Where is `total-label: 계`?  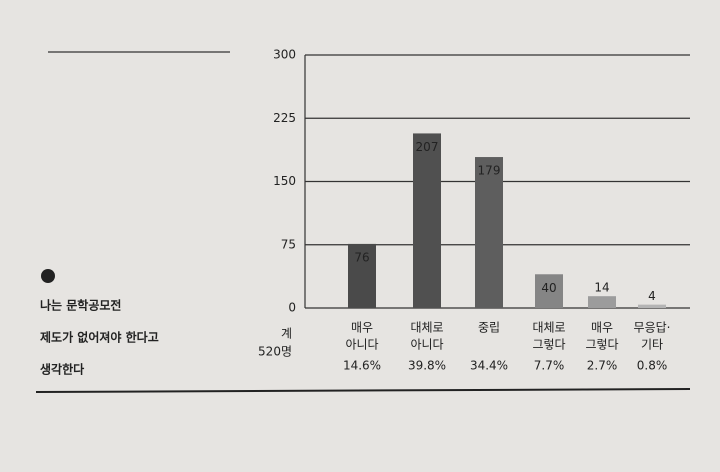
total-label: 계 is located at coordinates (286, 334).